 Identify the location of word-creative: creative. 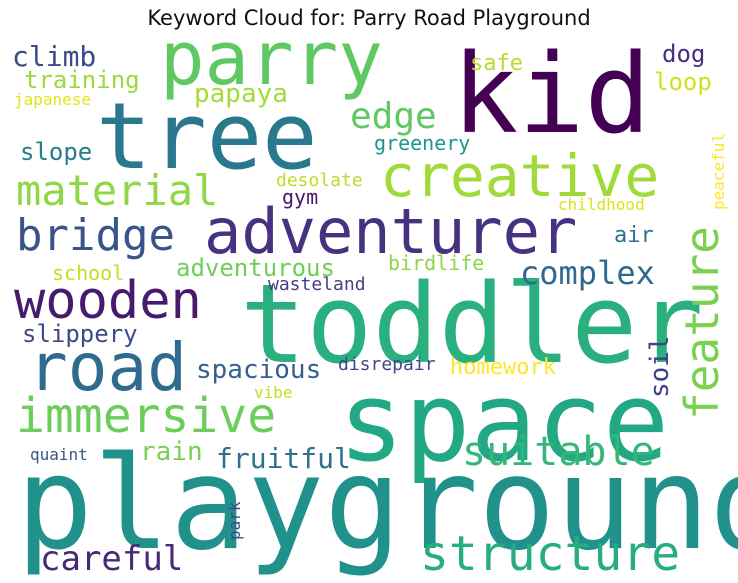
(519, 176).